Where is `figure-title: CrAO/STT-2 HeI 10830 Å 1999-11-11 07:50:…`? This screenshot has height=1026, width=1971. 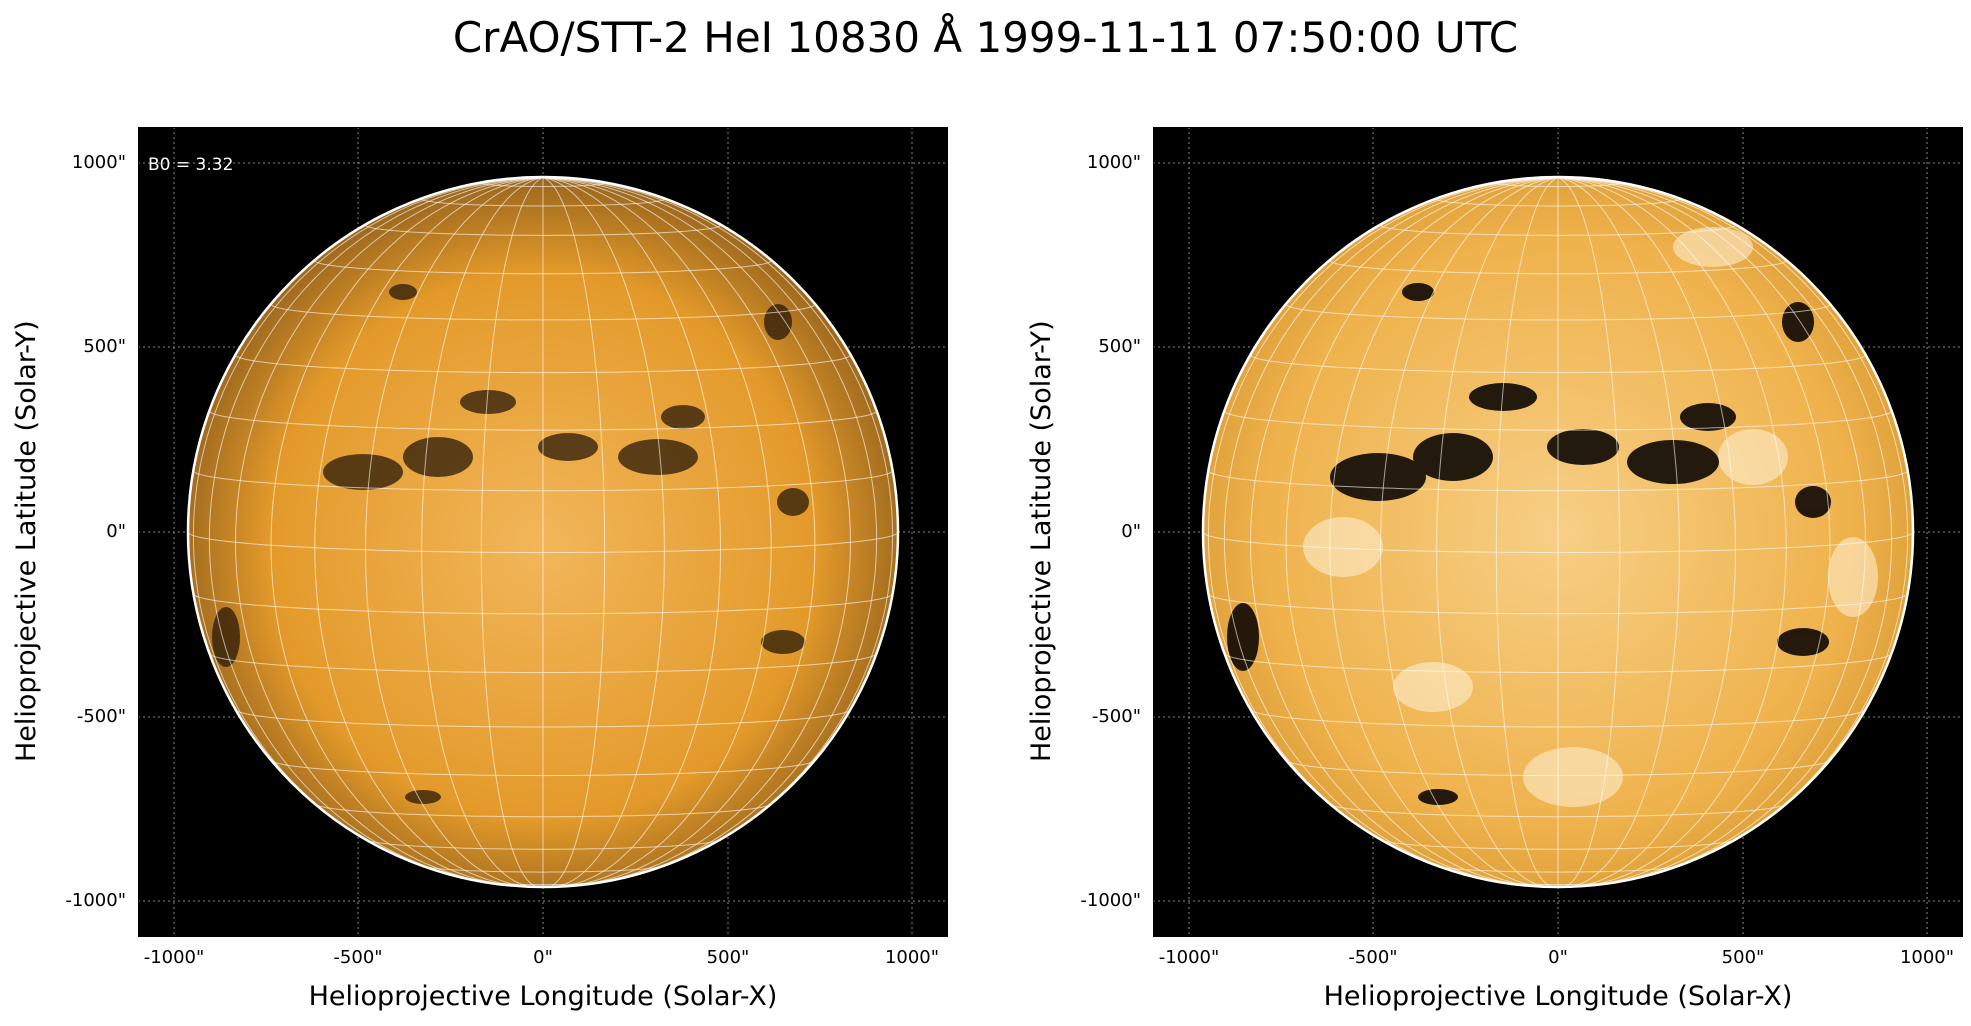
figure-title: CrAO/STT-2 HeI 10830 Å 1999-11-11 07:50:… is located at coordinates (985, 37).